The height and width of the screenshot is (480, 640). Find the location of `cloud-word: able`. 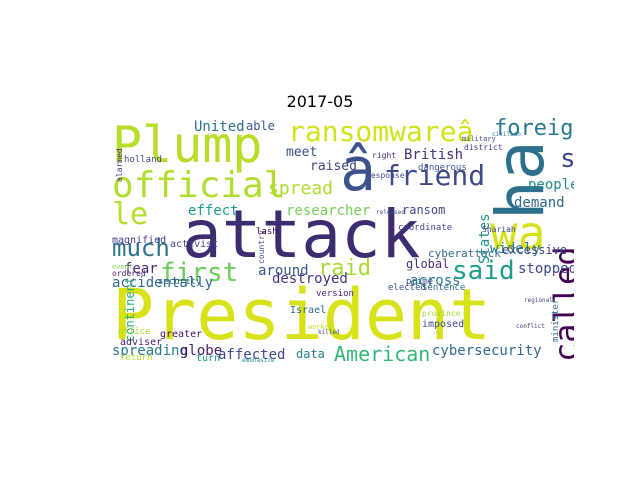

cloud-word: able is located at coordinates (260, 126).